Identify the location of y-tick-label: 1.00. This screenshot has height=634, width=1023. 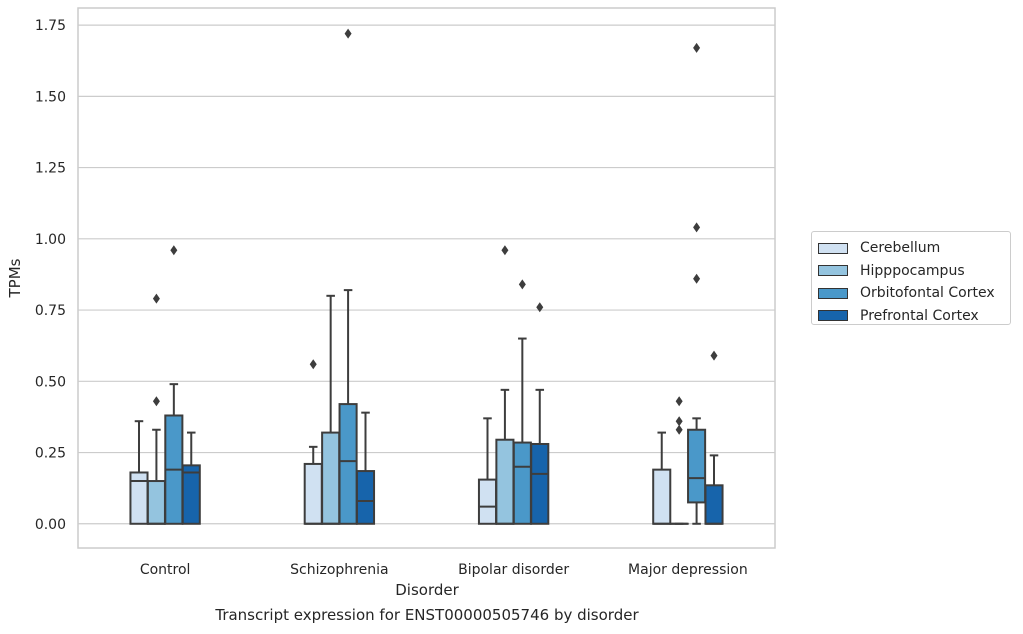
(50, 240).